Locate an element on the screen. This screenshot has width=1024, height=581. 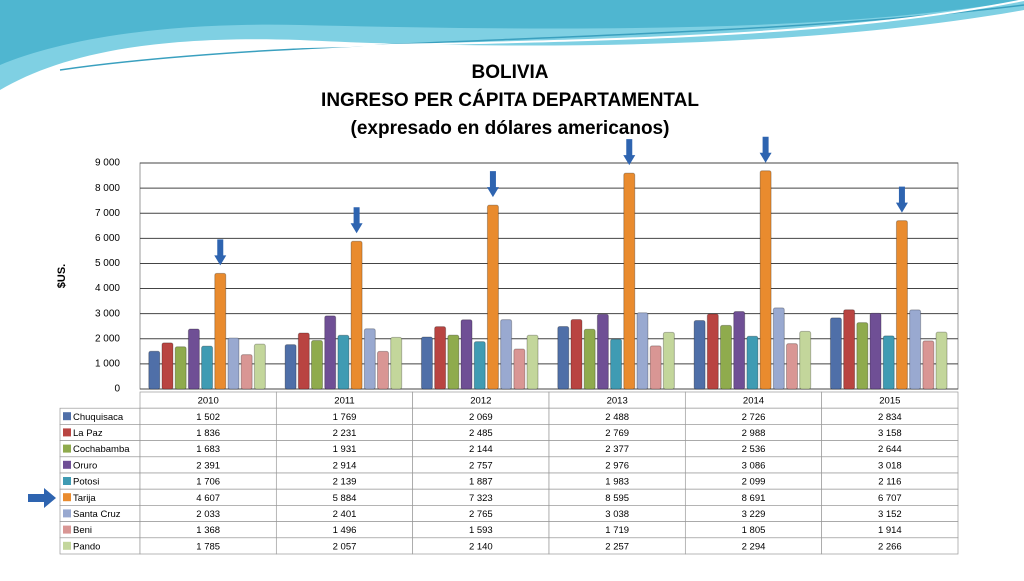
table-value: 2 488 is located at coordinates (617, 417).